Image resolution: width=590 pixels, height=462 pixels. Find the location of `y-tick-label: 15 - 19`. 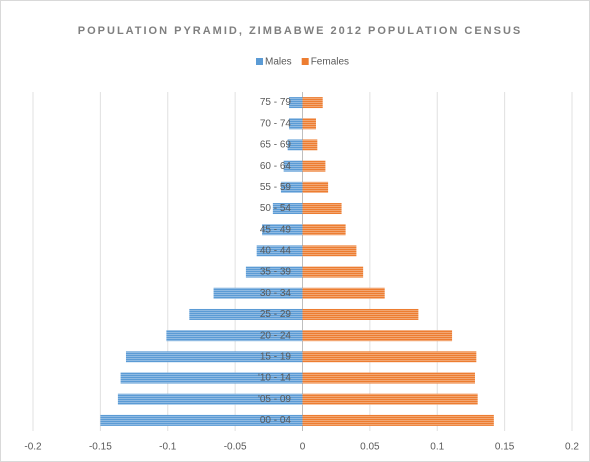

y-tick-label: 15 - 19 is located at coordinates (276, 356).